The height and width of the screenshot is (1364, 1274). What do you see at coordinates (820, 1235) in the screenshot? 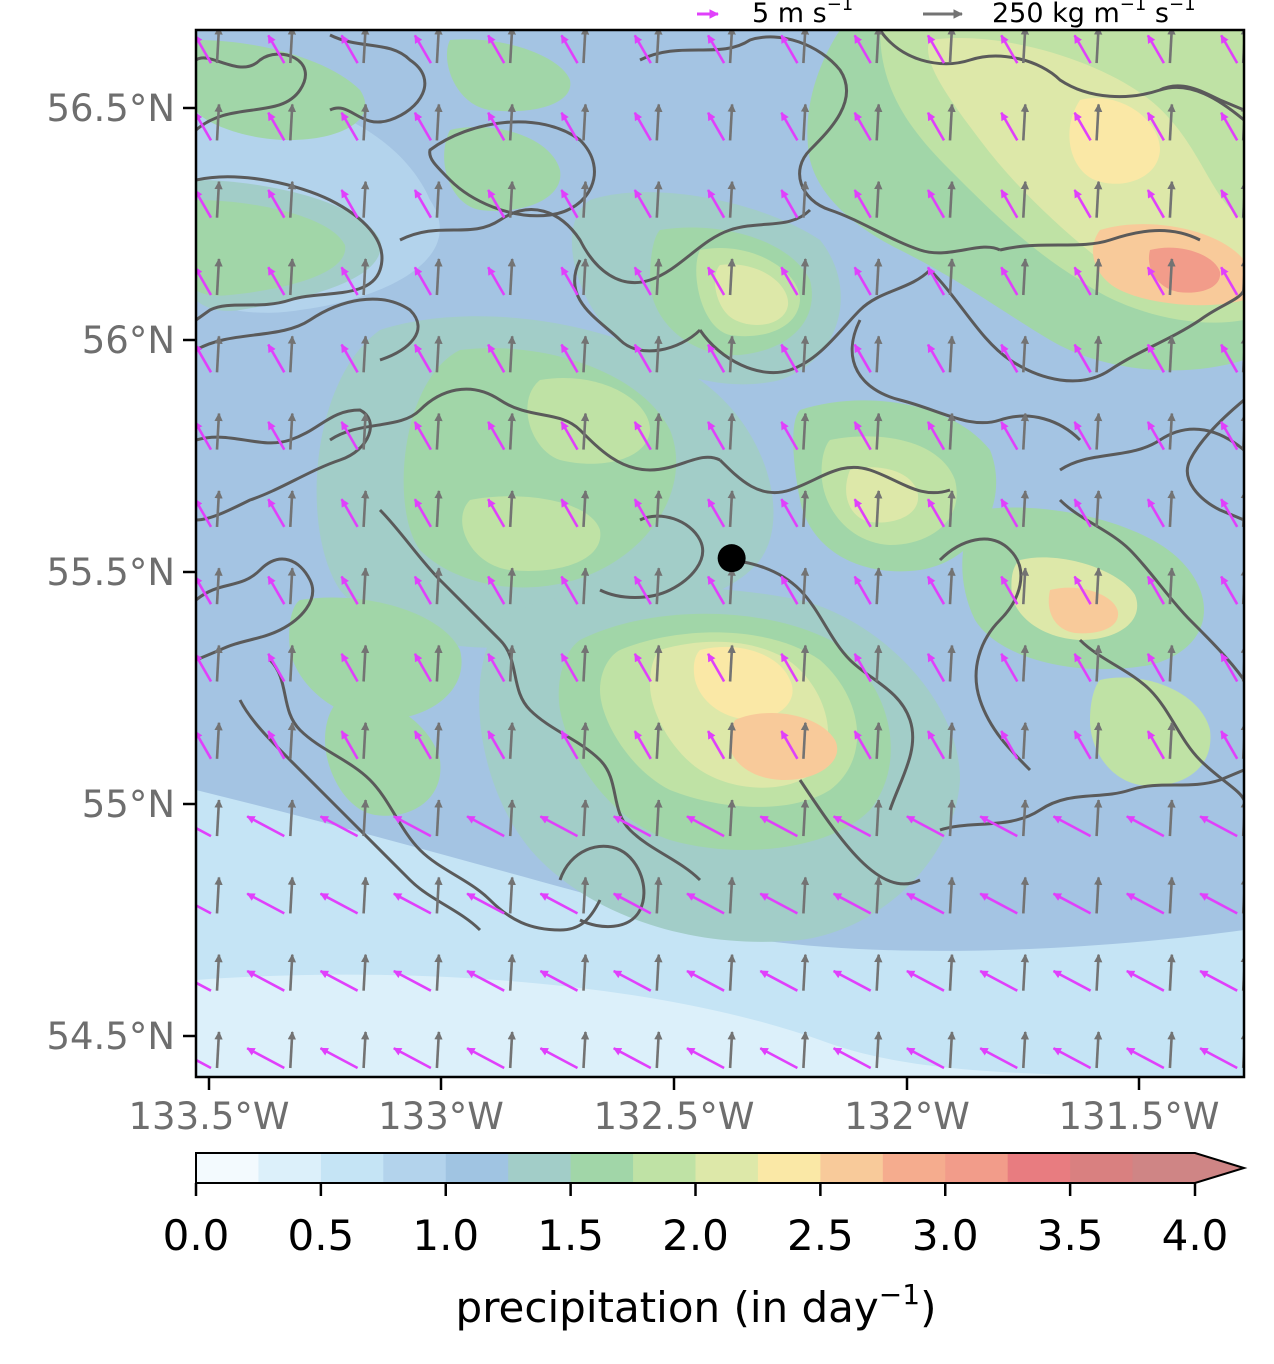
I see `colorbar-tick-label: 2.5` at bounding box center [820, 1235].